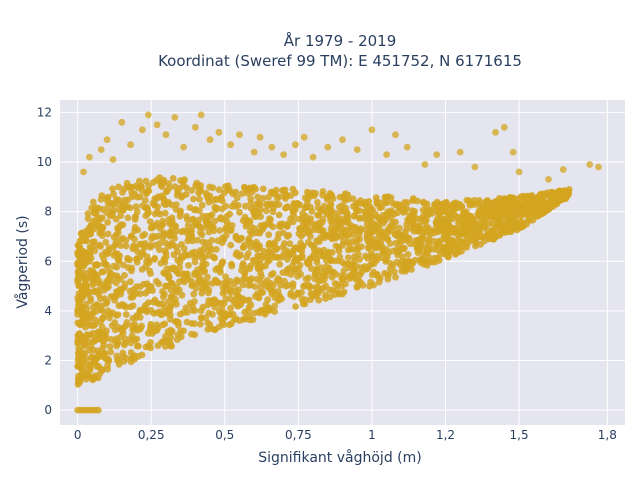 The height and width of the screenshot is (480, 640). Describe the element at coordinates (48, 212) in the screenshot. I see `y-tick-label: 8` at that location.